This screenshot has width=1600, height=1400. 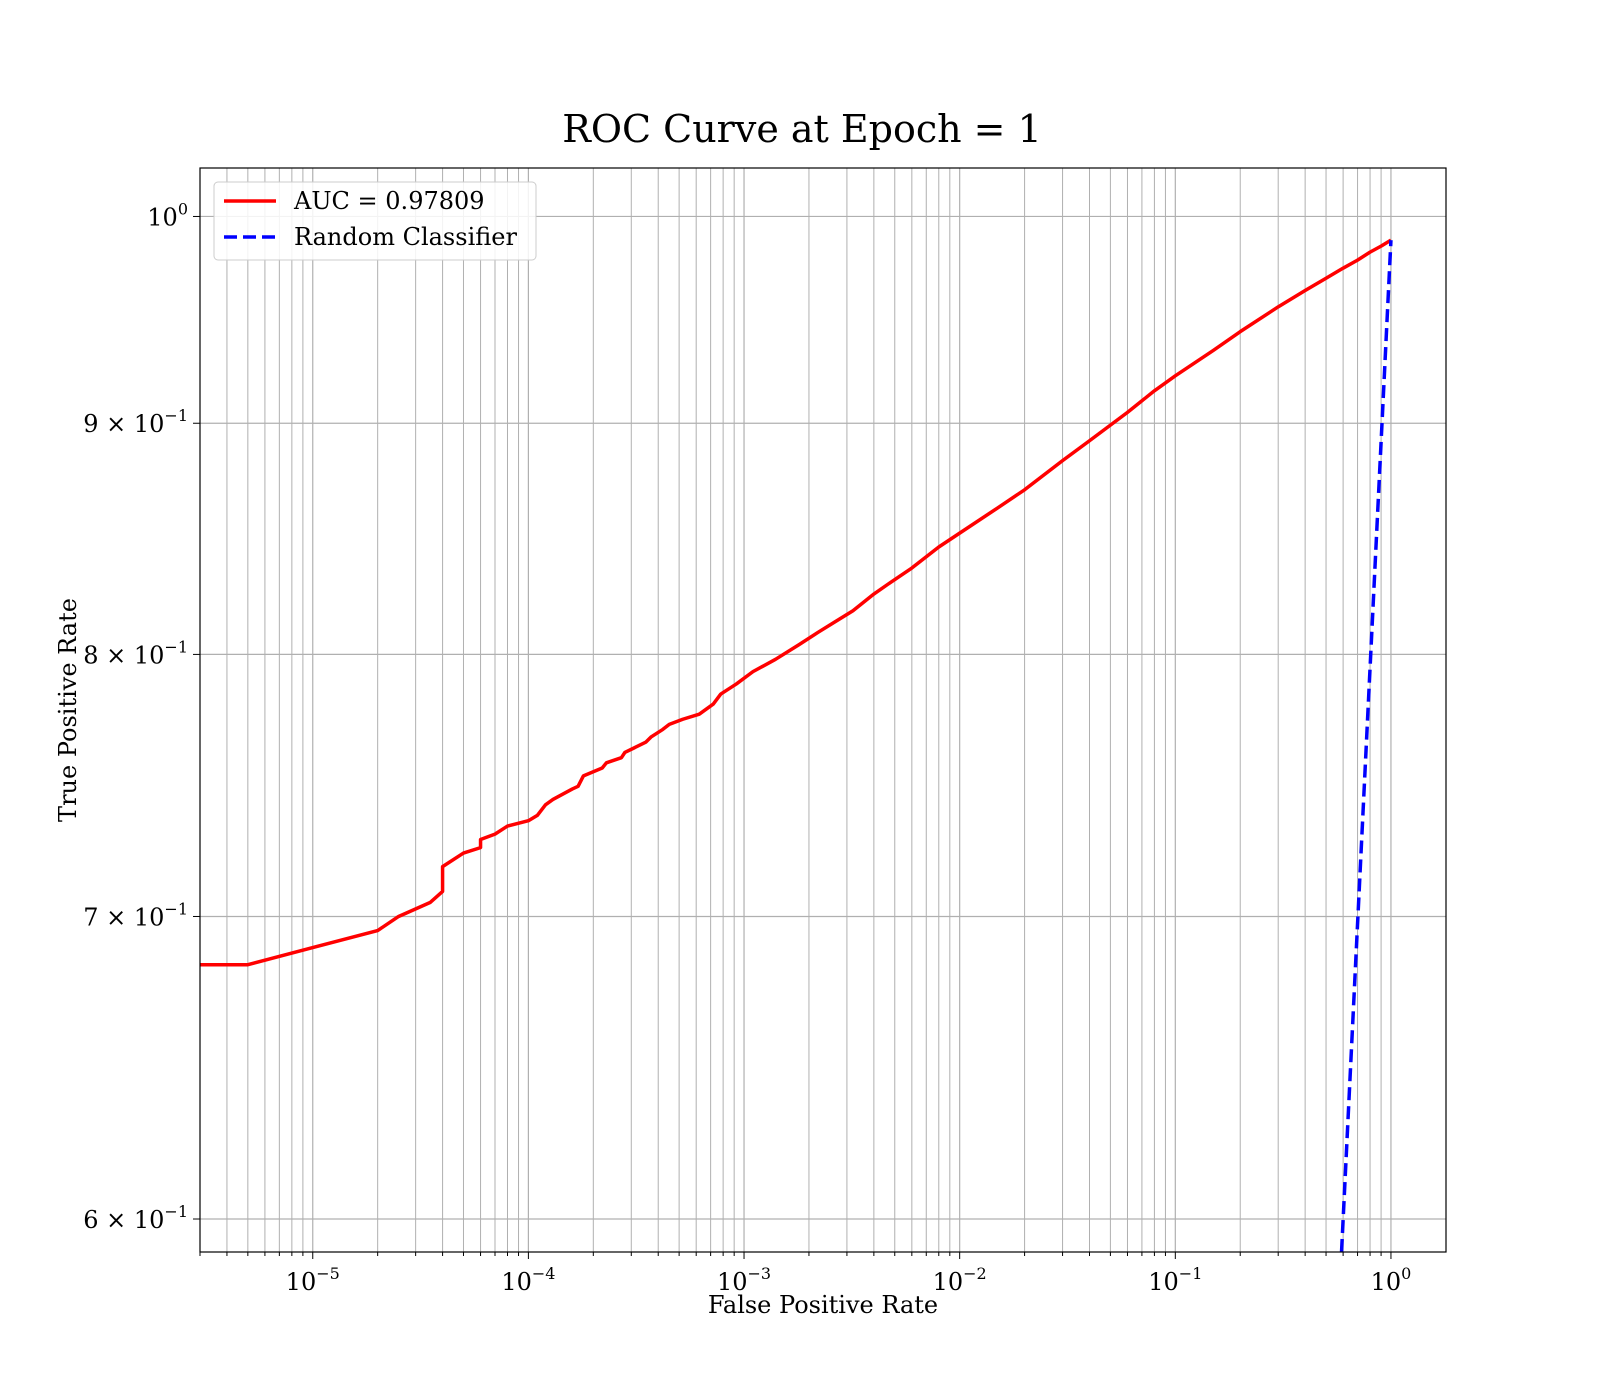 I want to click on y-tick-label: 100, so click(x=167, y=215).